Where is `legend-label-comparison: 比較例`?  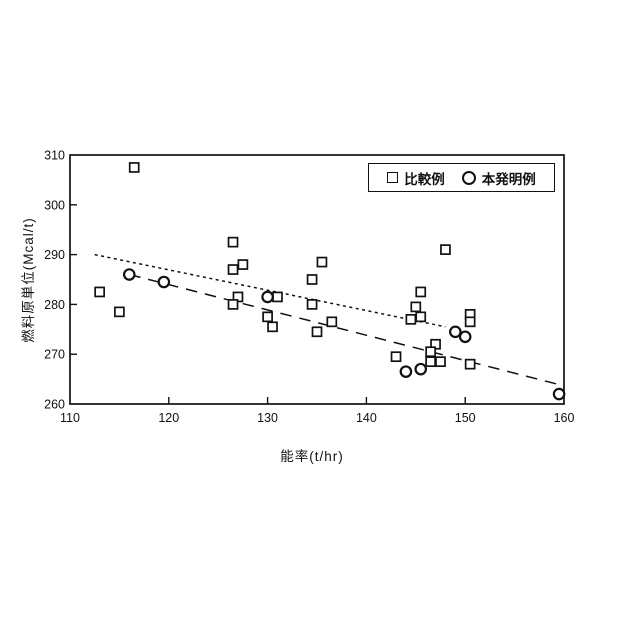 legend-label-comparison: 比較例 is located at coordinates (424, 179).